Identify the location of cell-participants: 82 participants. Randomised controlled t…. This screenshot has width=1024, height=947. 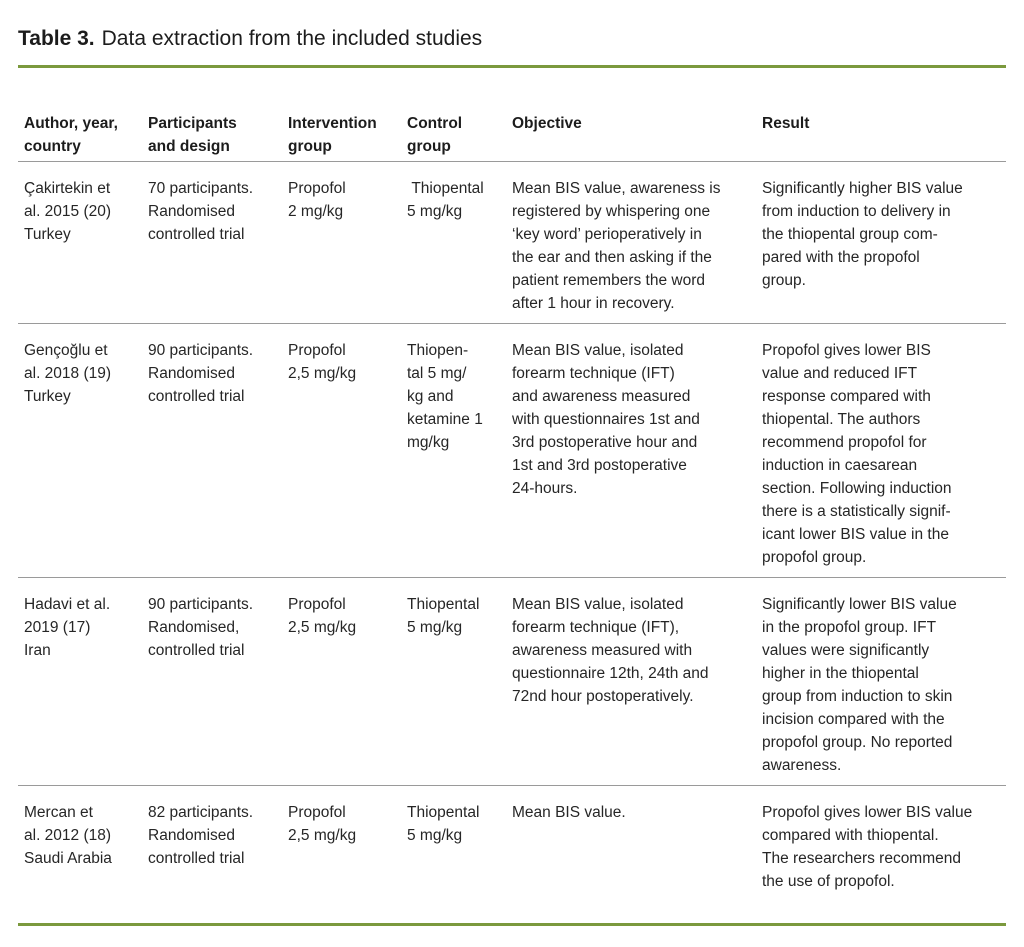
(201, 835).